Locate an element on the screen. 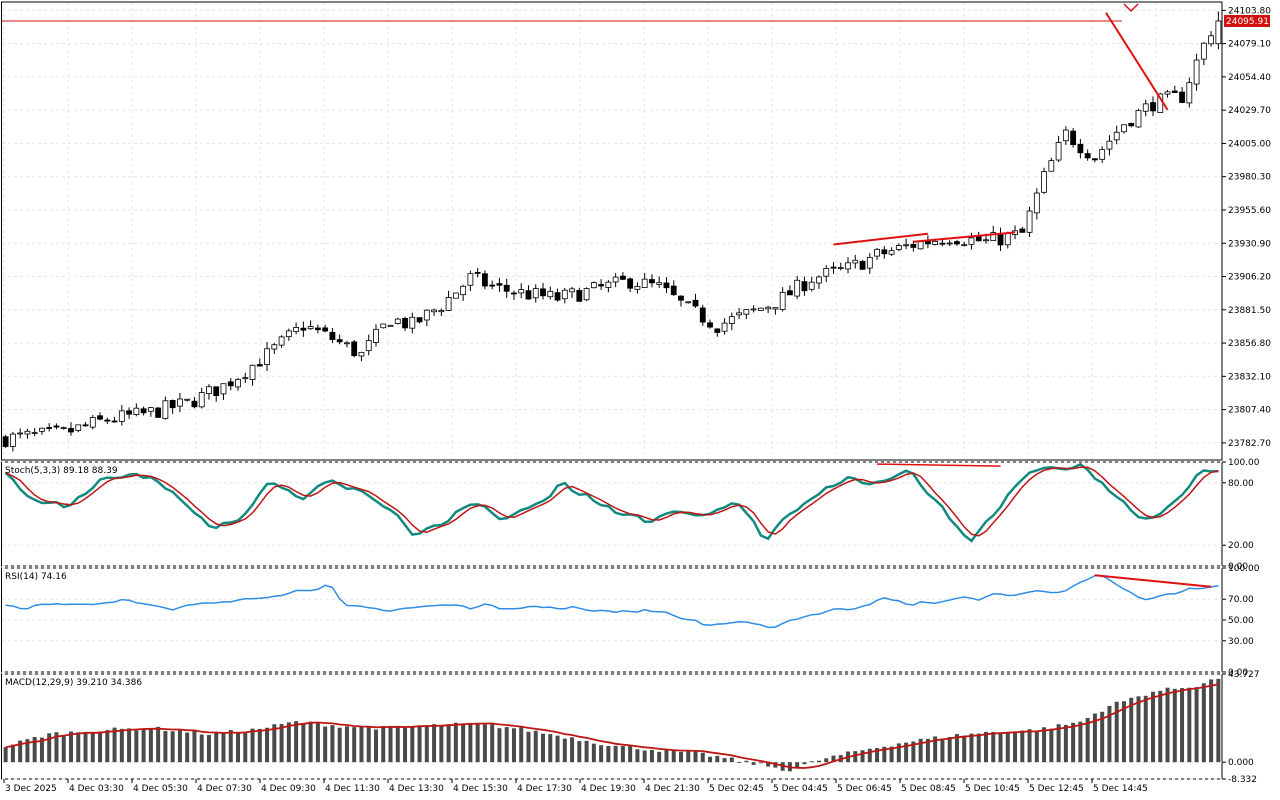 The image size is (1280, 800). rsi-line is located at coordinates (612, 601).